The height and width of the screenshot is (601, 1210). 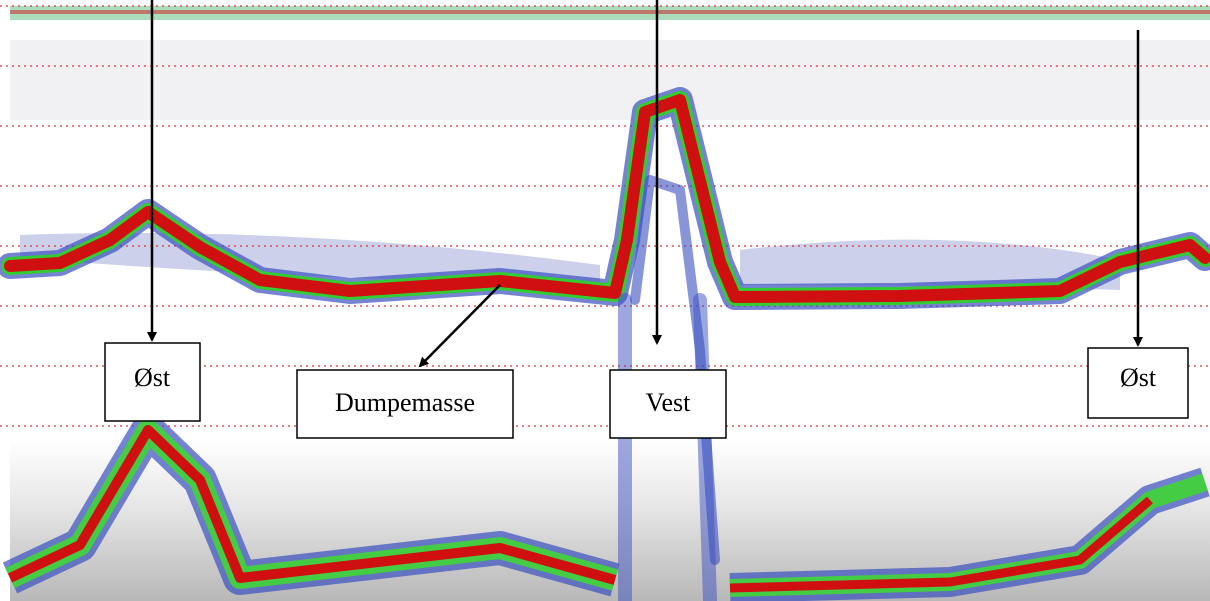 I want to click on echo-trail, so click(x=667, y=447).